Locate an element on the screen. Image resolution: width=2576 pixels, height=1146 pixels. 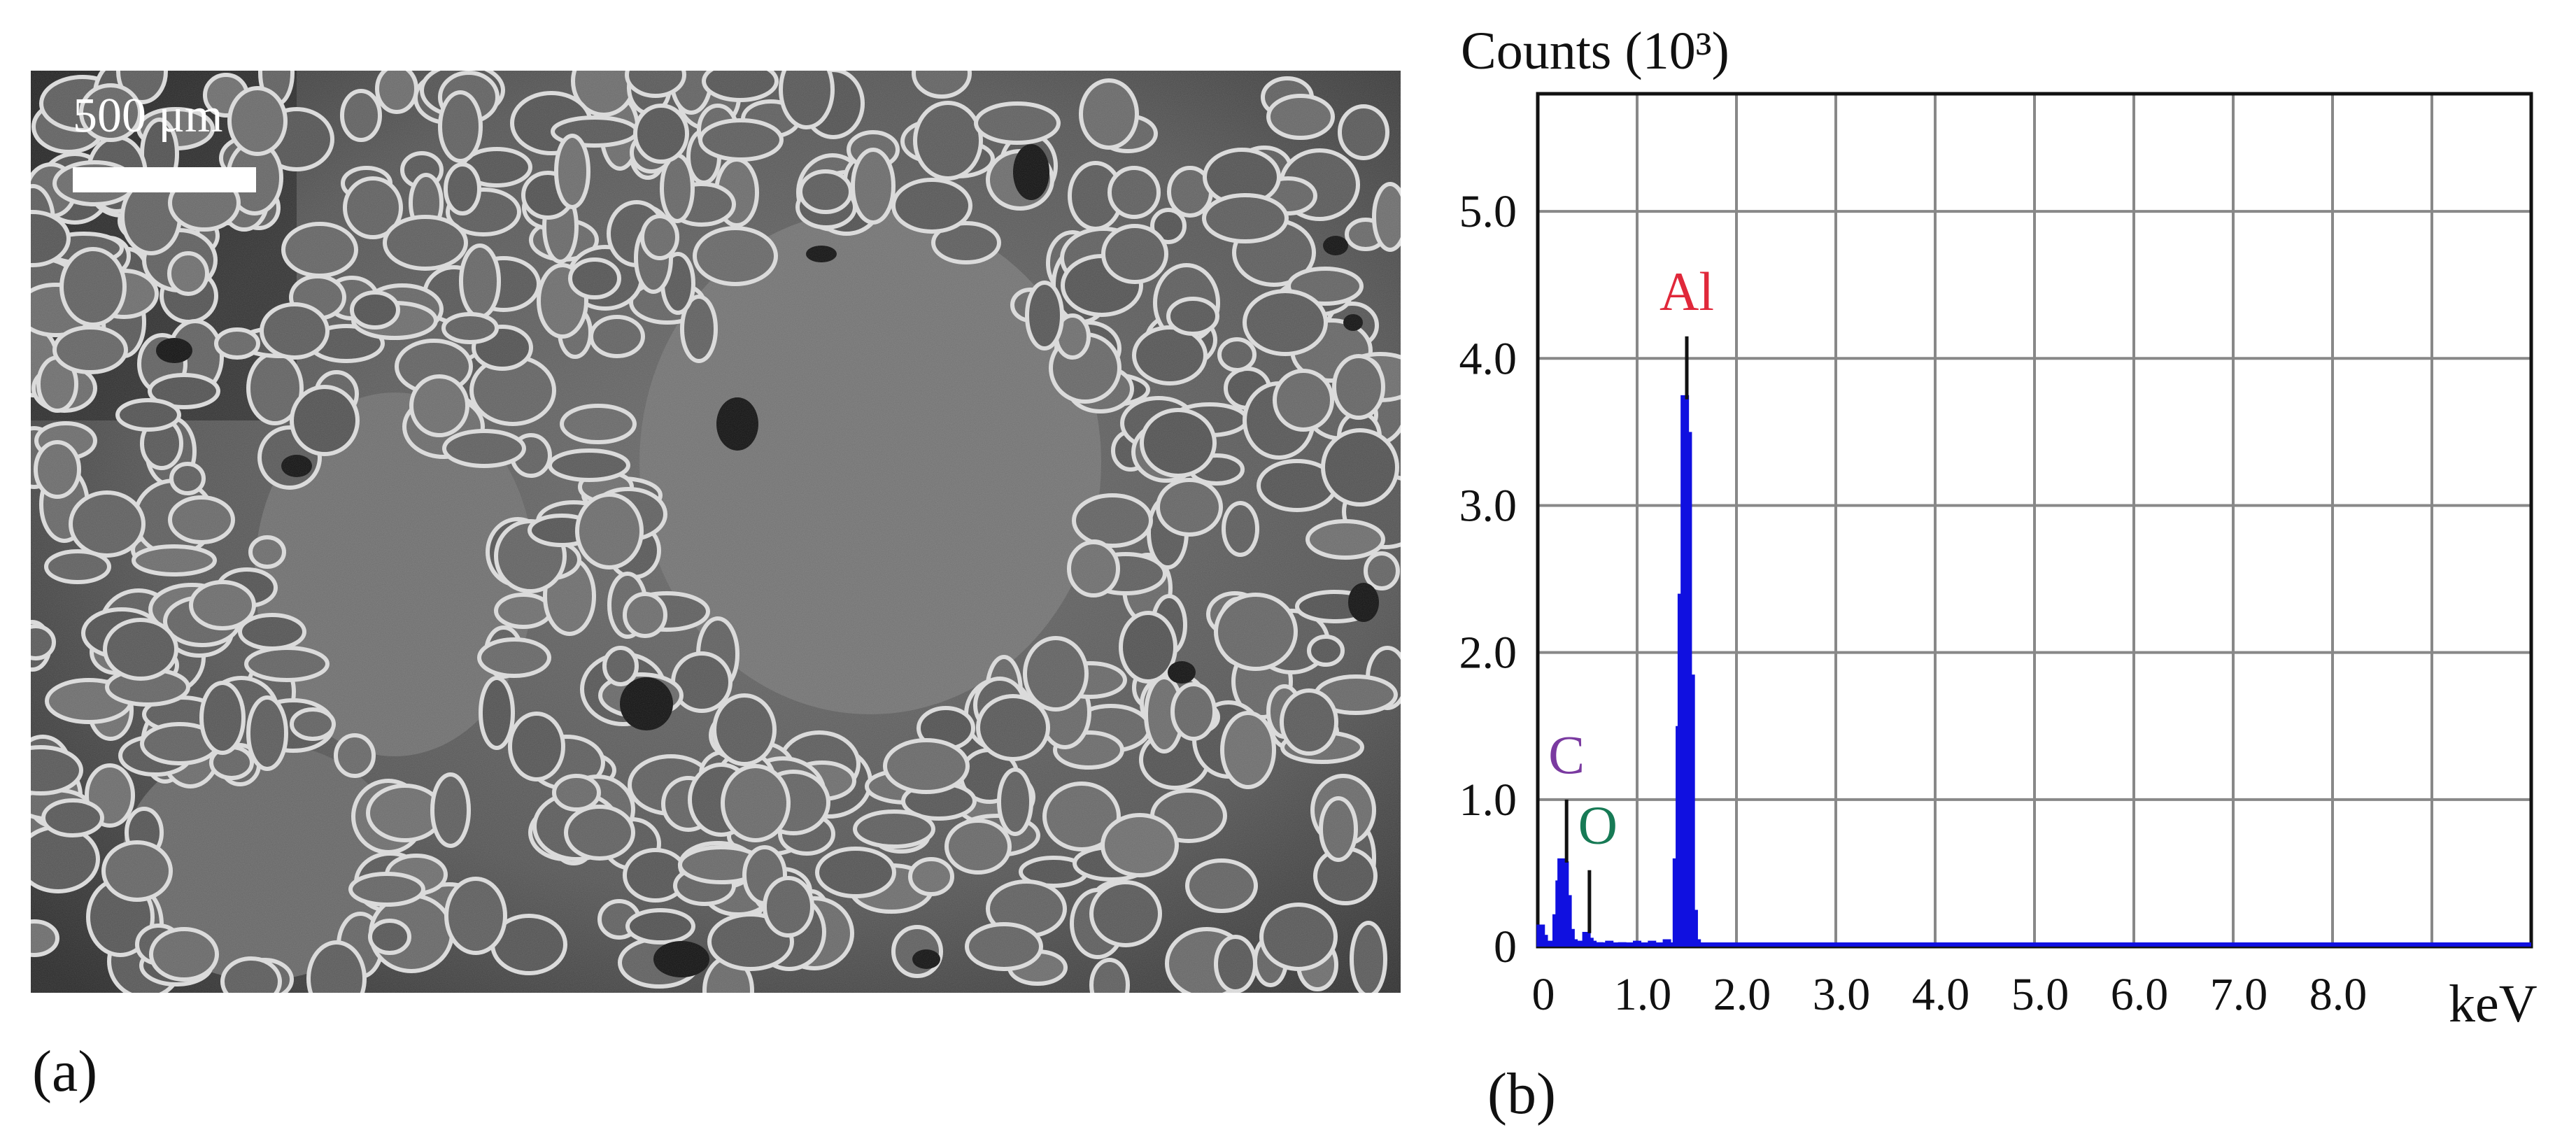
y-axis-label: Counts (10³) is located at coordinates (1595, 51).